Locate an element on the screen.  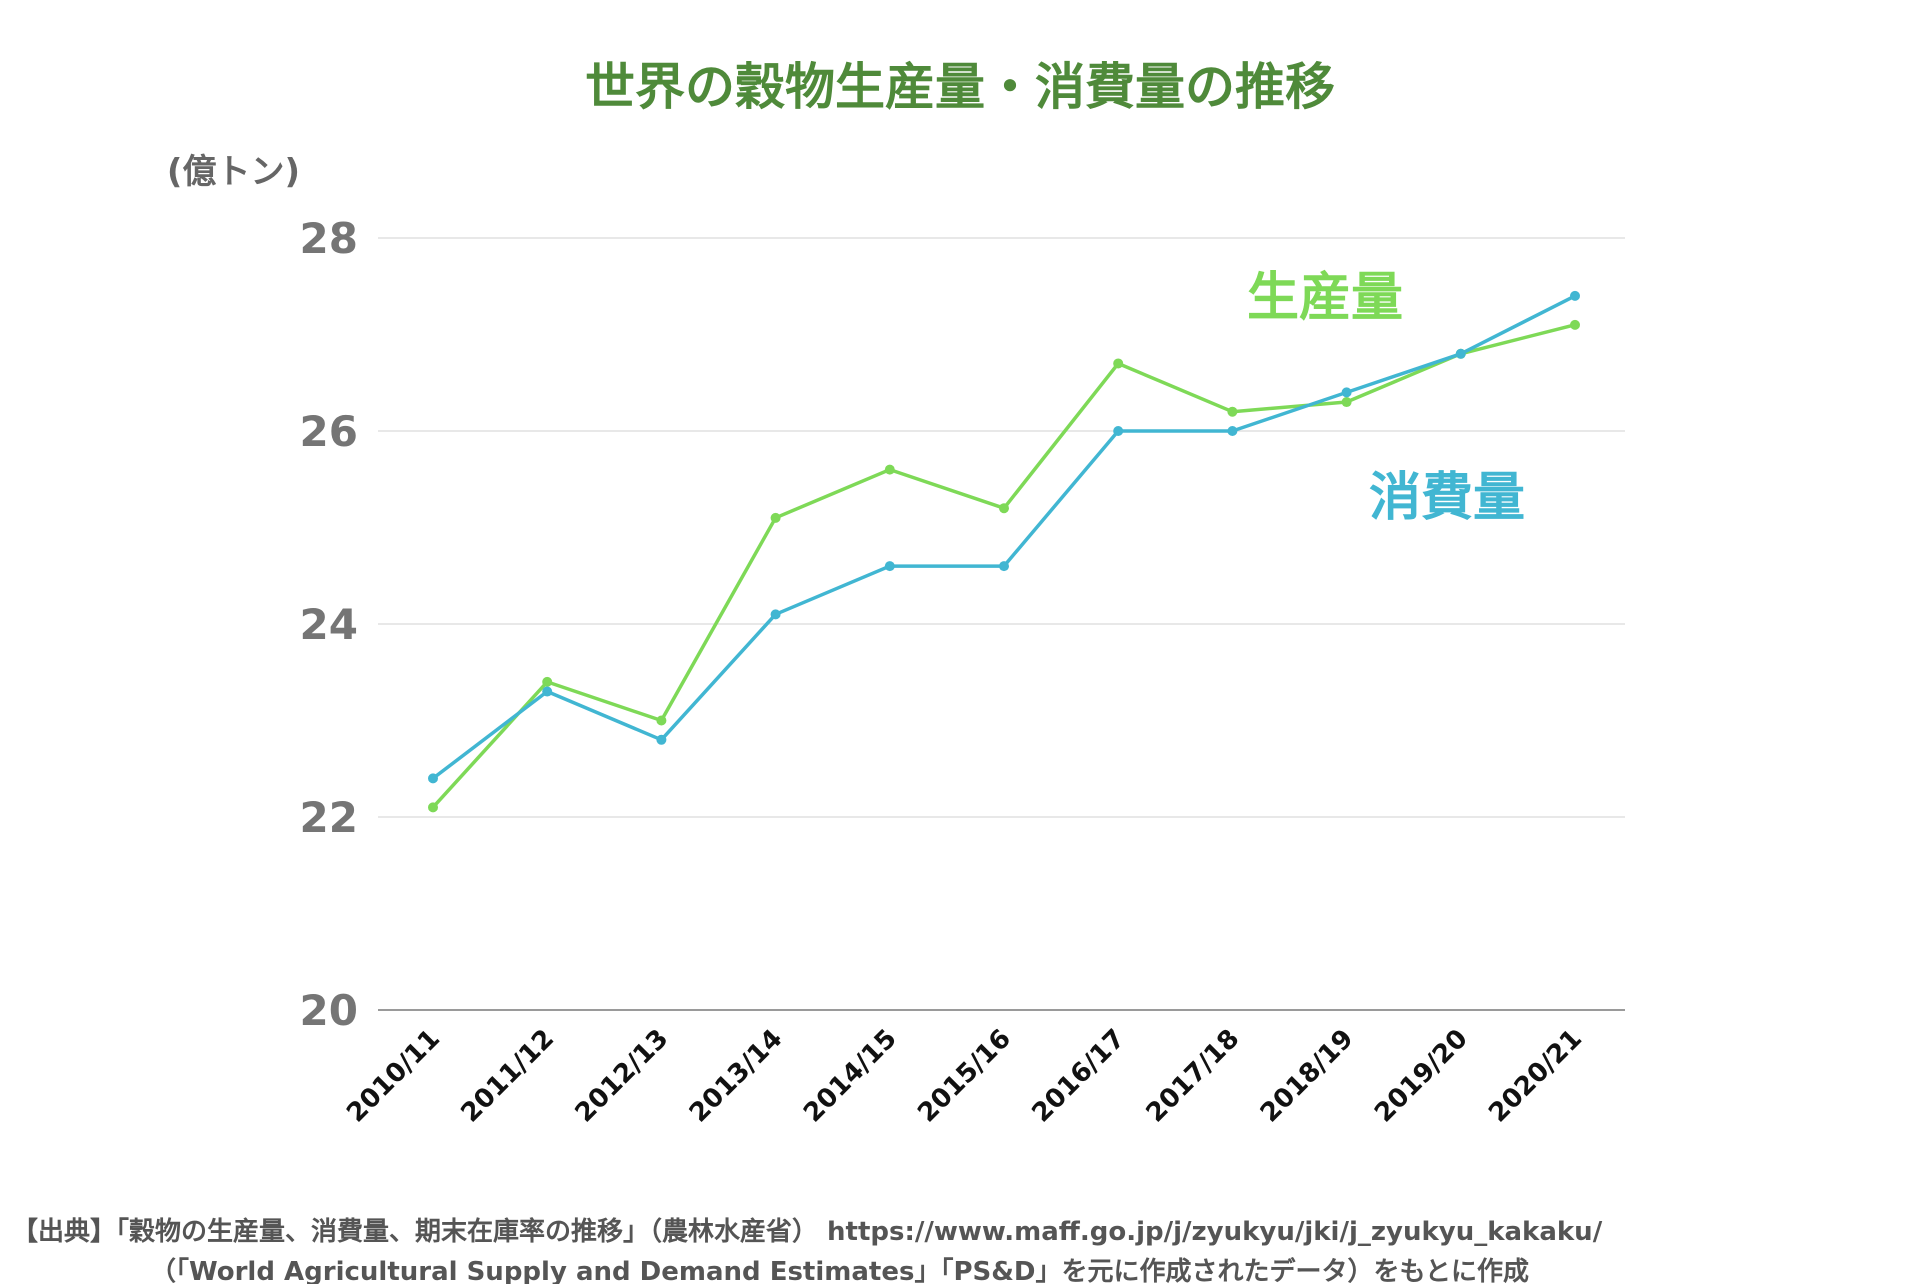
x-tick-label: 2014/15 is located at coordinates (850, 1076).